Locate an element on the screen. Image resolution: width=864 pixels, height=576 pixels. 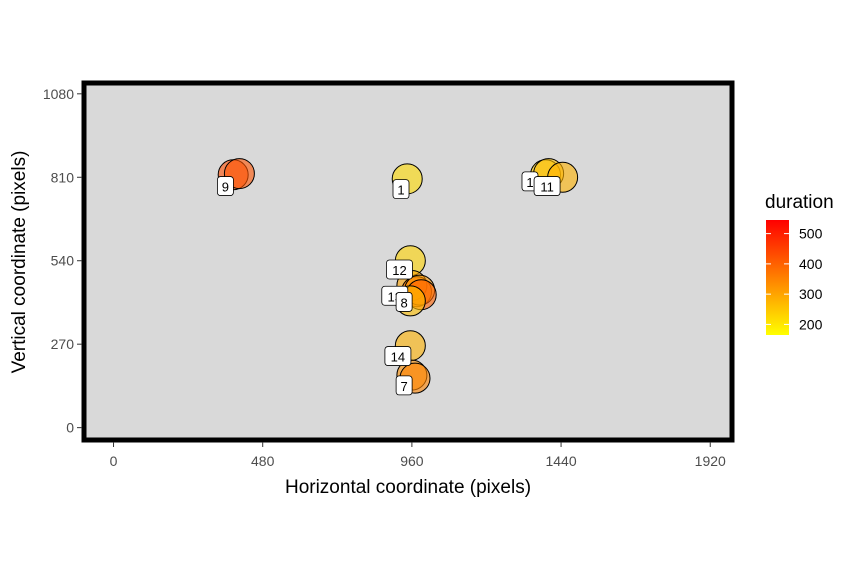
point-label: 7 is located at coordinates (404, 385).